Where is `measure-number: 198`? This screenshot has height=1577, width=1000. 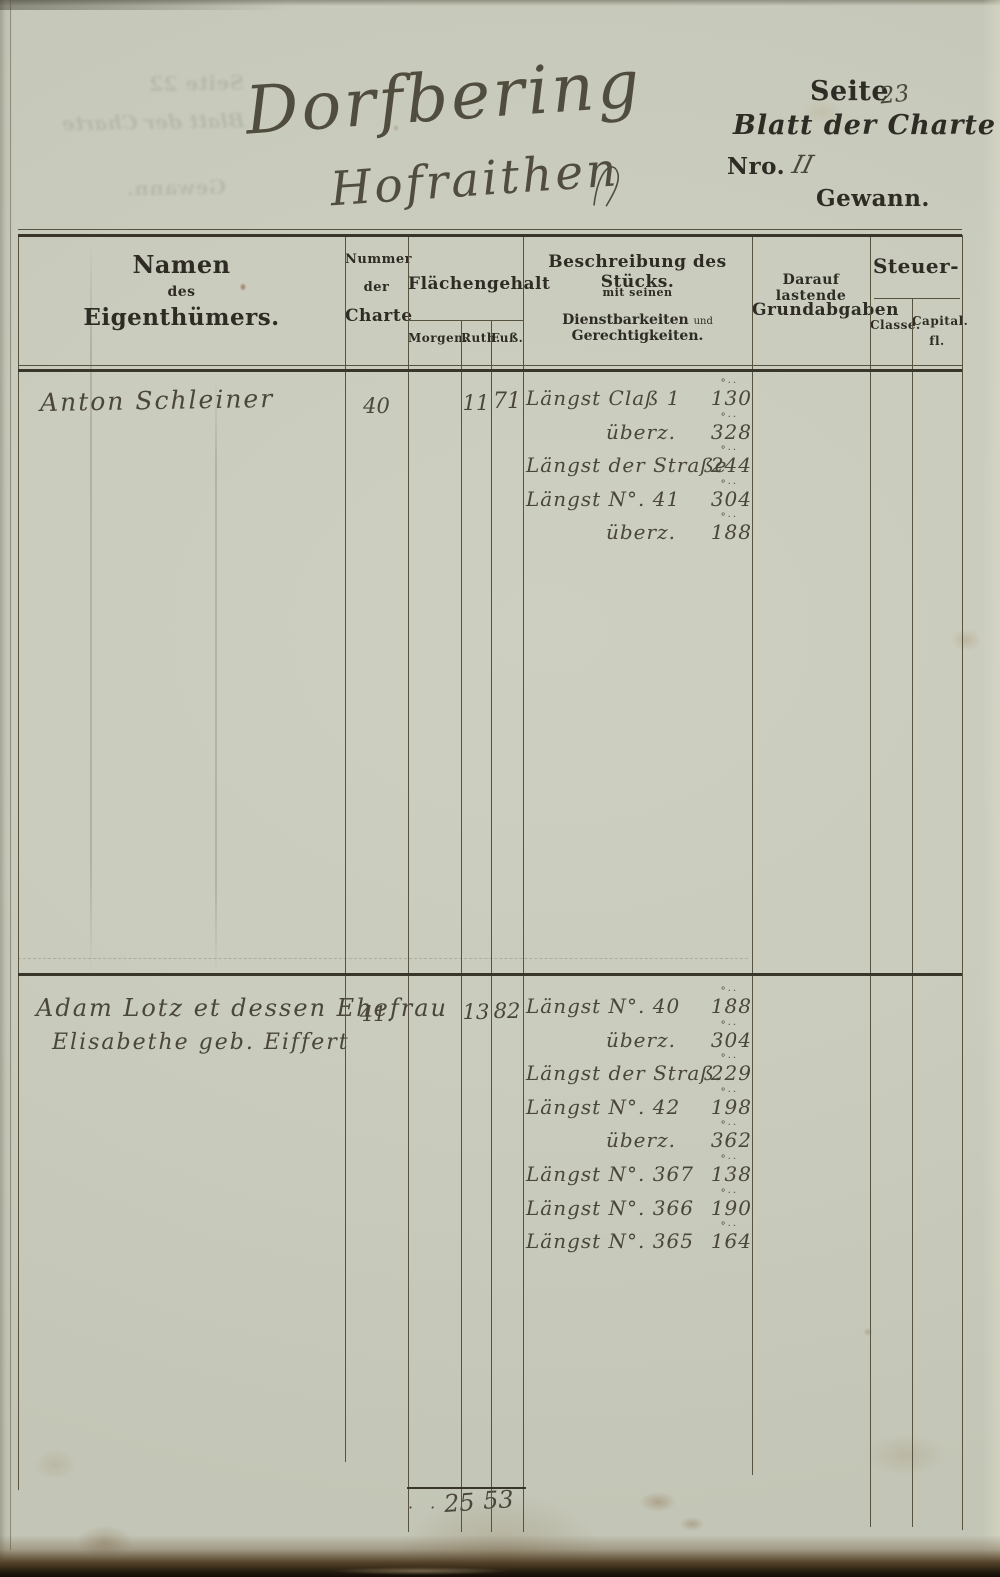
measure-number: 198 is located at coordinates (731, 1106).